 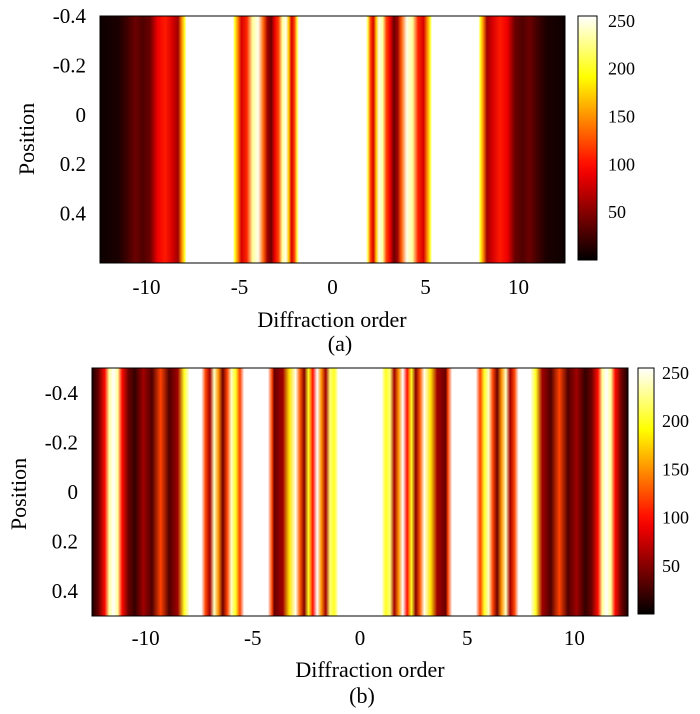 What do you see at coordinates (587, 138) in the screenshot?
I see `colorbar-a` at bounding box center [587, 138].